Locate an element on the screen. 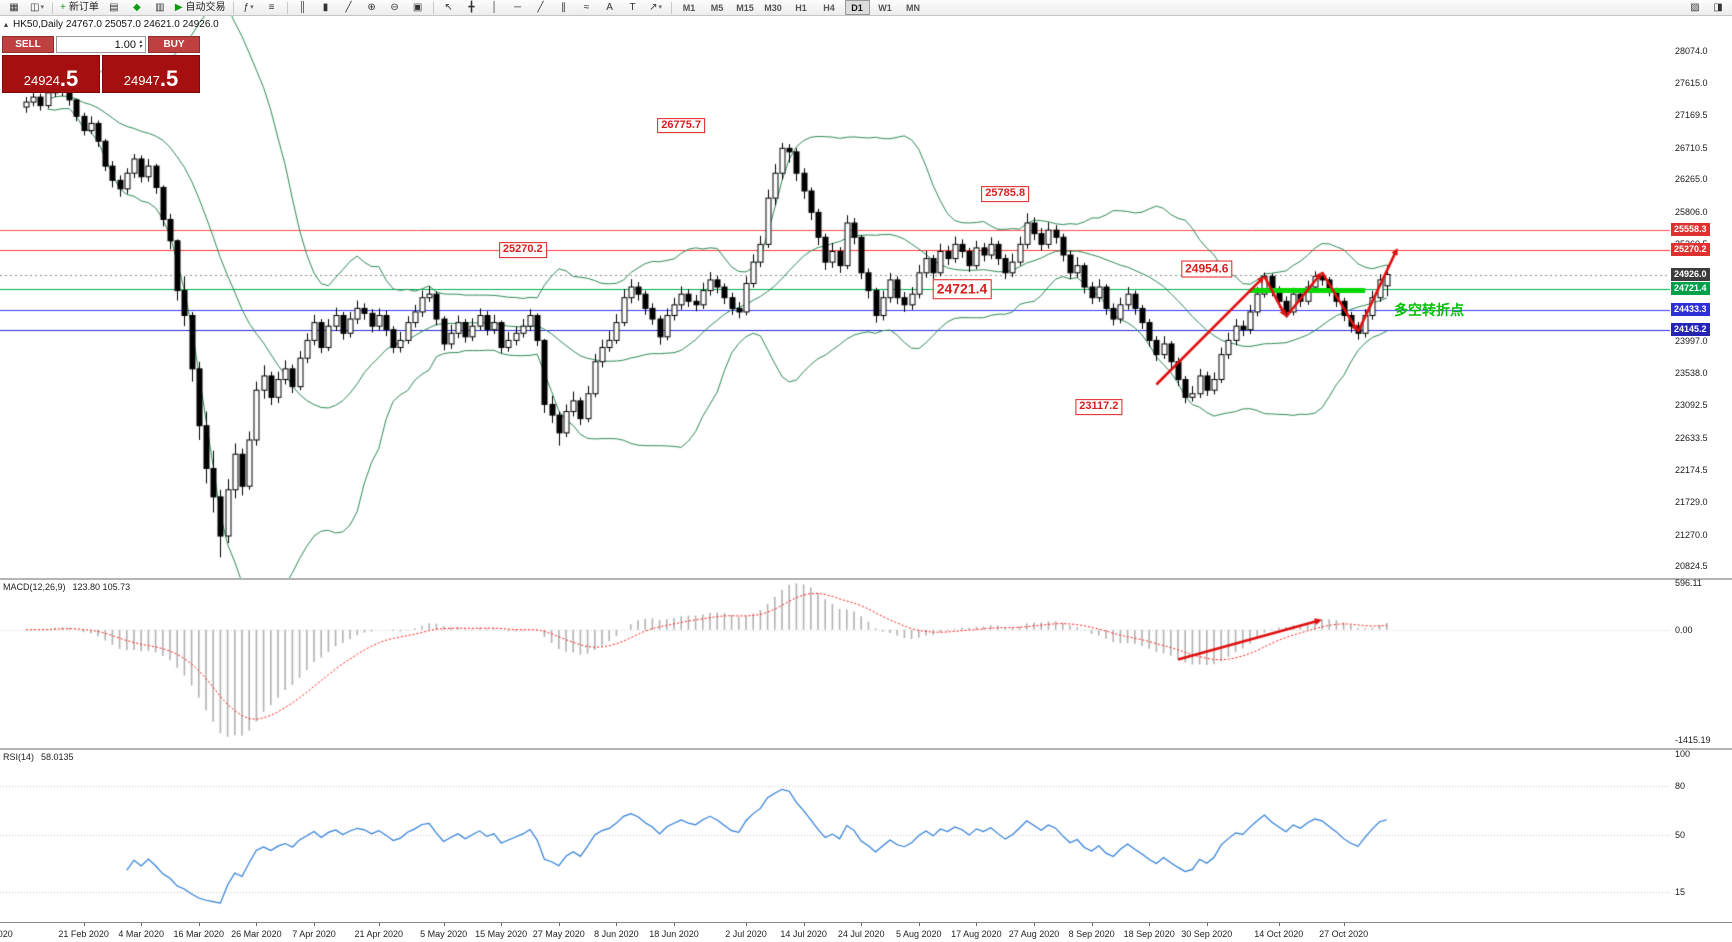  date-label: 8 Jun 2020 is located at coordinates (616, 934).